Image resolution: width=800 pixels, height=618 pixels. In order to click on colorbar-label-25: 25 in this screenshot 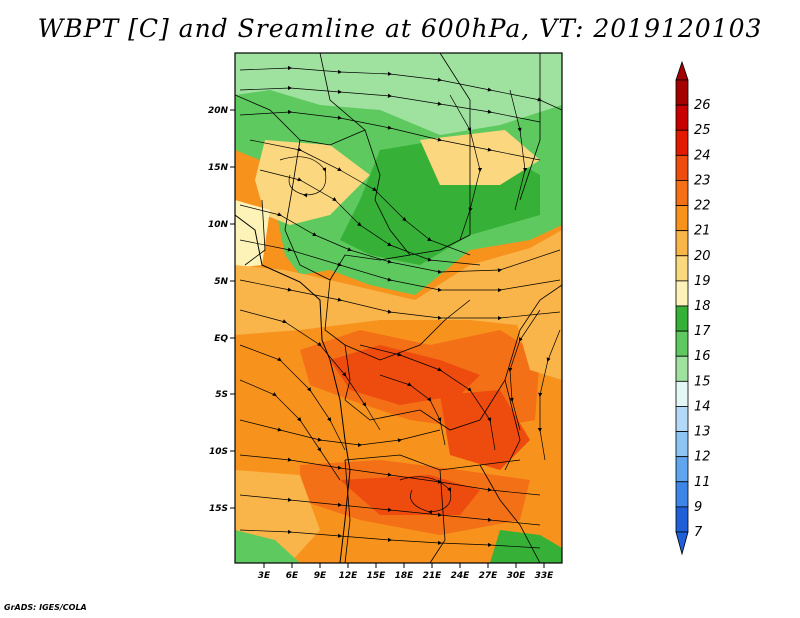, I will do `click(702, 130)`.